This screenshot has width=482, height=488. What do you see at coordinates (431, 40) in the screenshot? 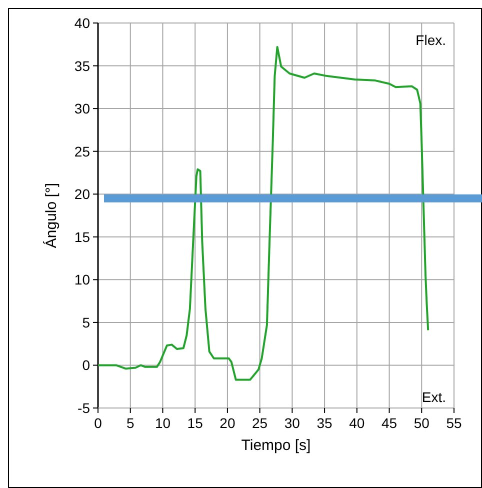
I see `annotation: Flex.` at bounding box center [431, 40].